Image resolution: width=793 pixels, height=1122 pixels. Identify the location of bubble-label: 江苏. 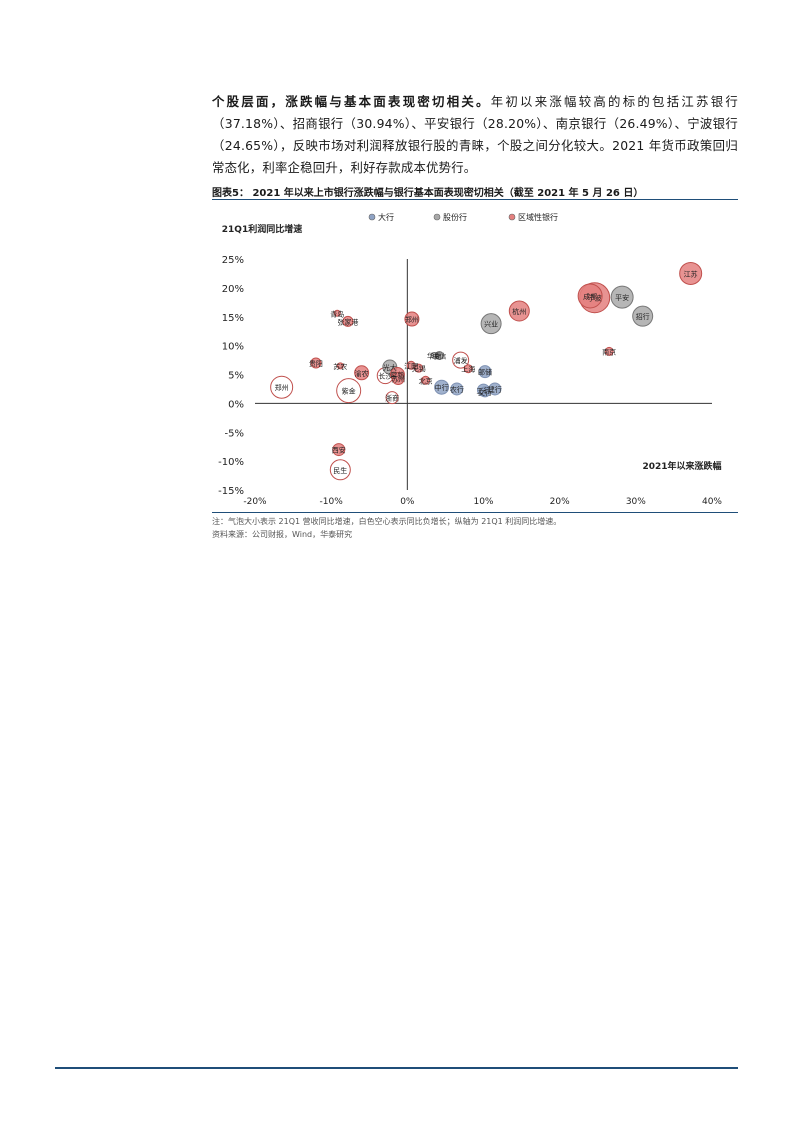
(691, 273).